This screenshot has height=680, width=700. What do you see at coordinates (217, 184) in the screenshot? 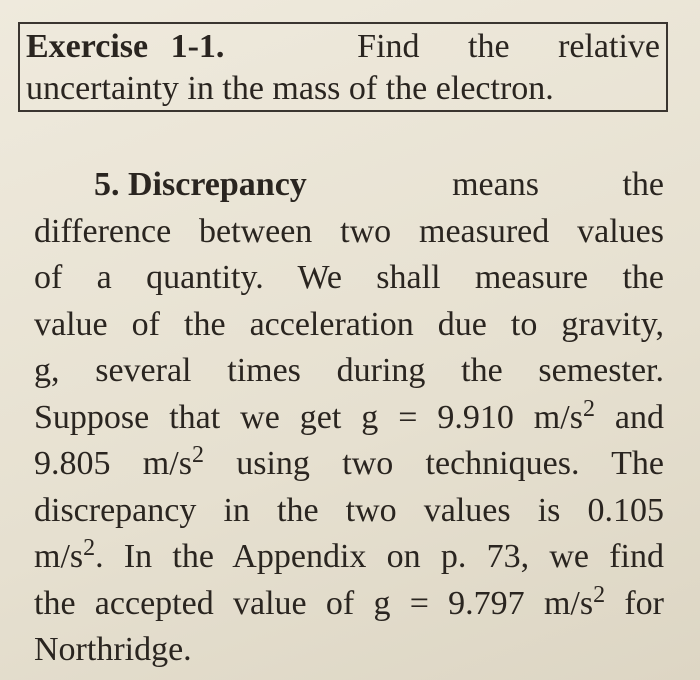
I see `term: Discrepancy` at bounding box center [217, 184].